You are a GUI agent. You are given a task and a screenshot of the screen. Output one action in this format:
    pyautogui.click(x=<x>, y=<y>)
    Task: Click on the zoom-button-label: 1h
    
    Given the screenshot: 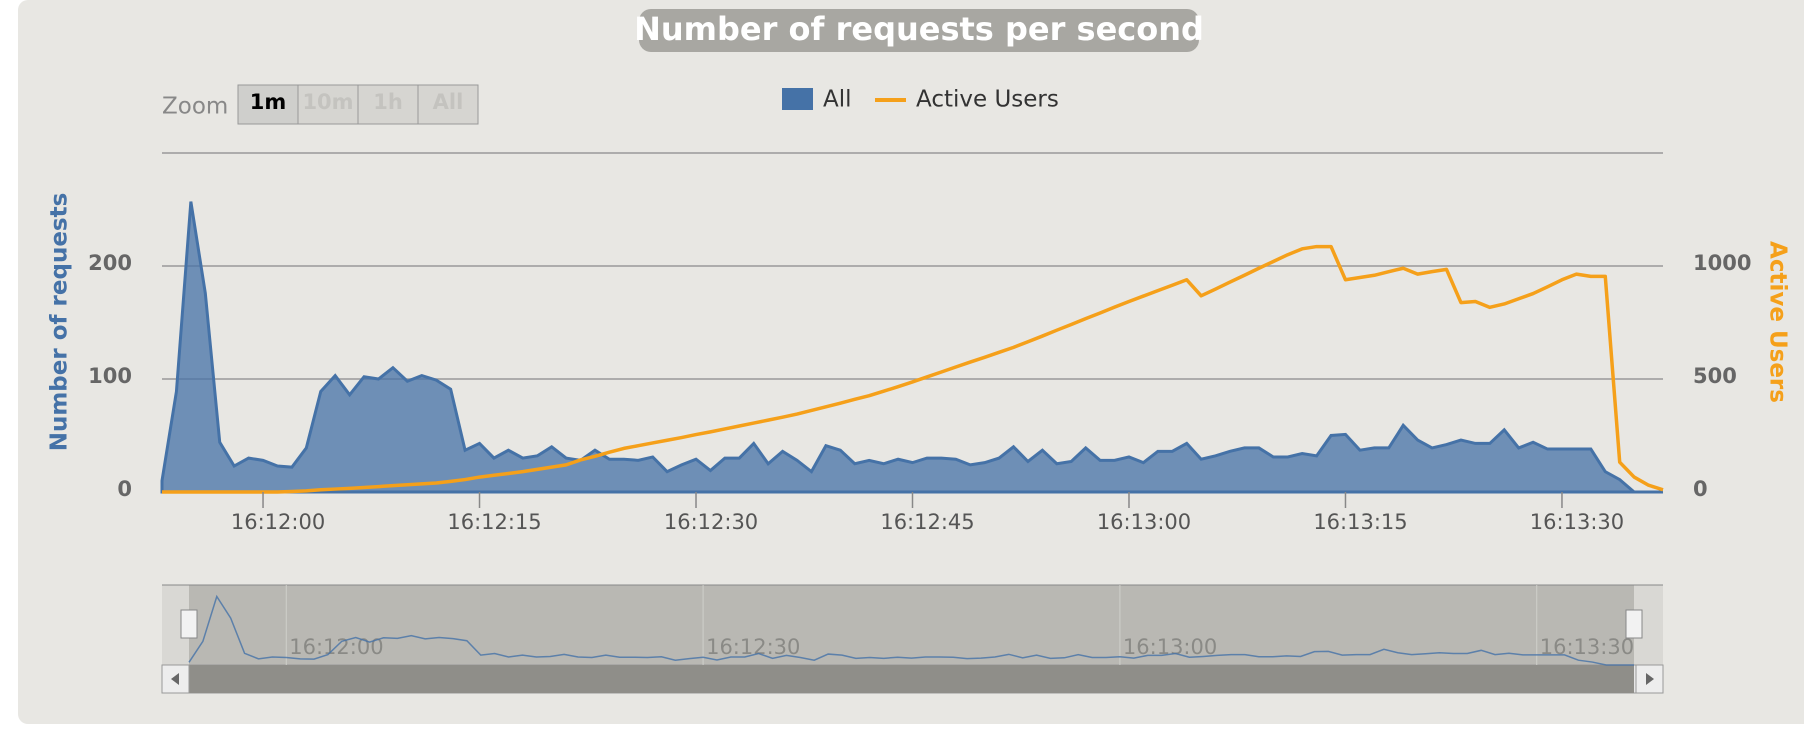 What is the action you would take?
    pyautogui.click(x=388, y=102)
    